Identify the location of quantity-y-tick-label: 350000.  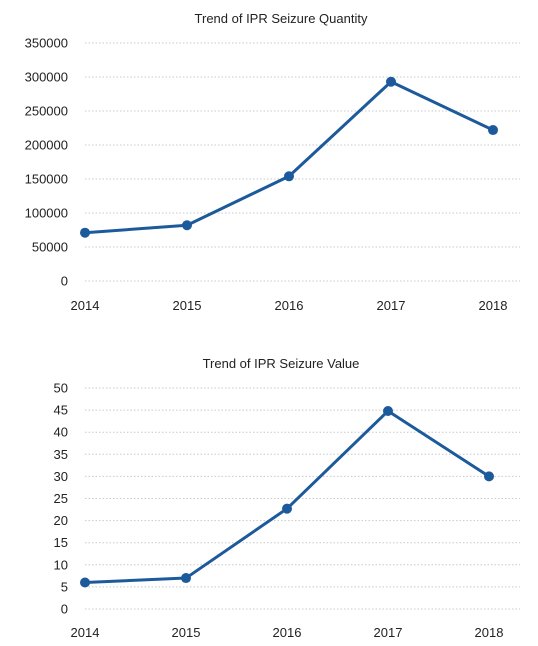
(46, 43).